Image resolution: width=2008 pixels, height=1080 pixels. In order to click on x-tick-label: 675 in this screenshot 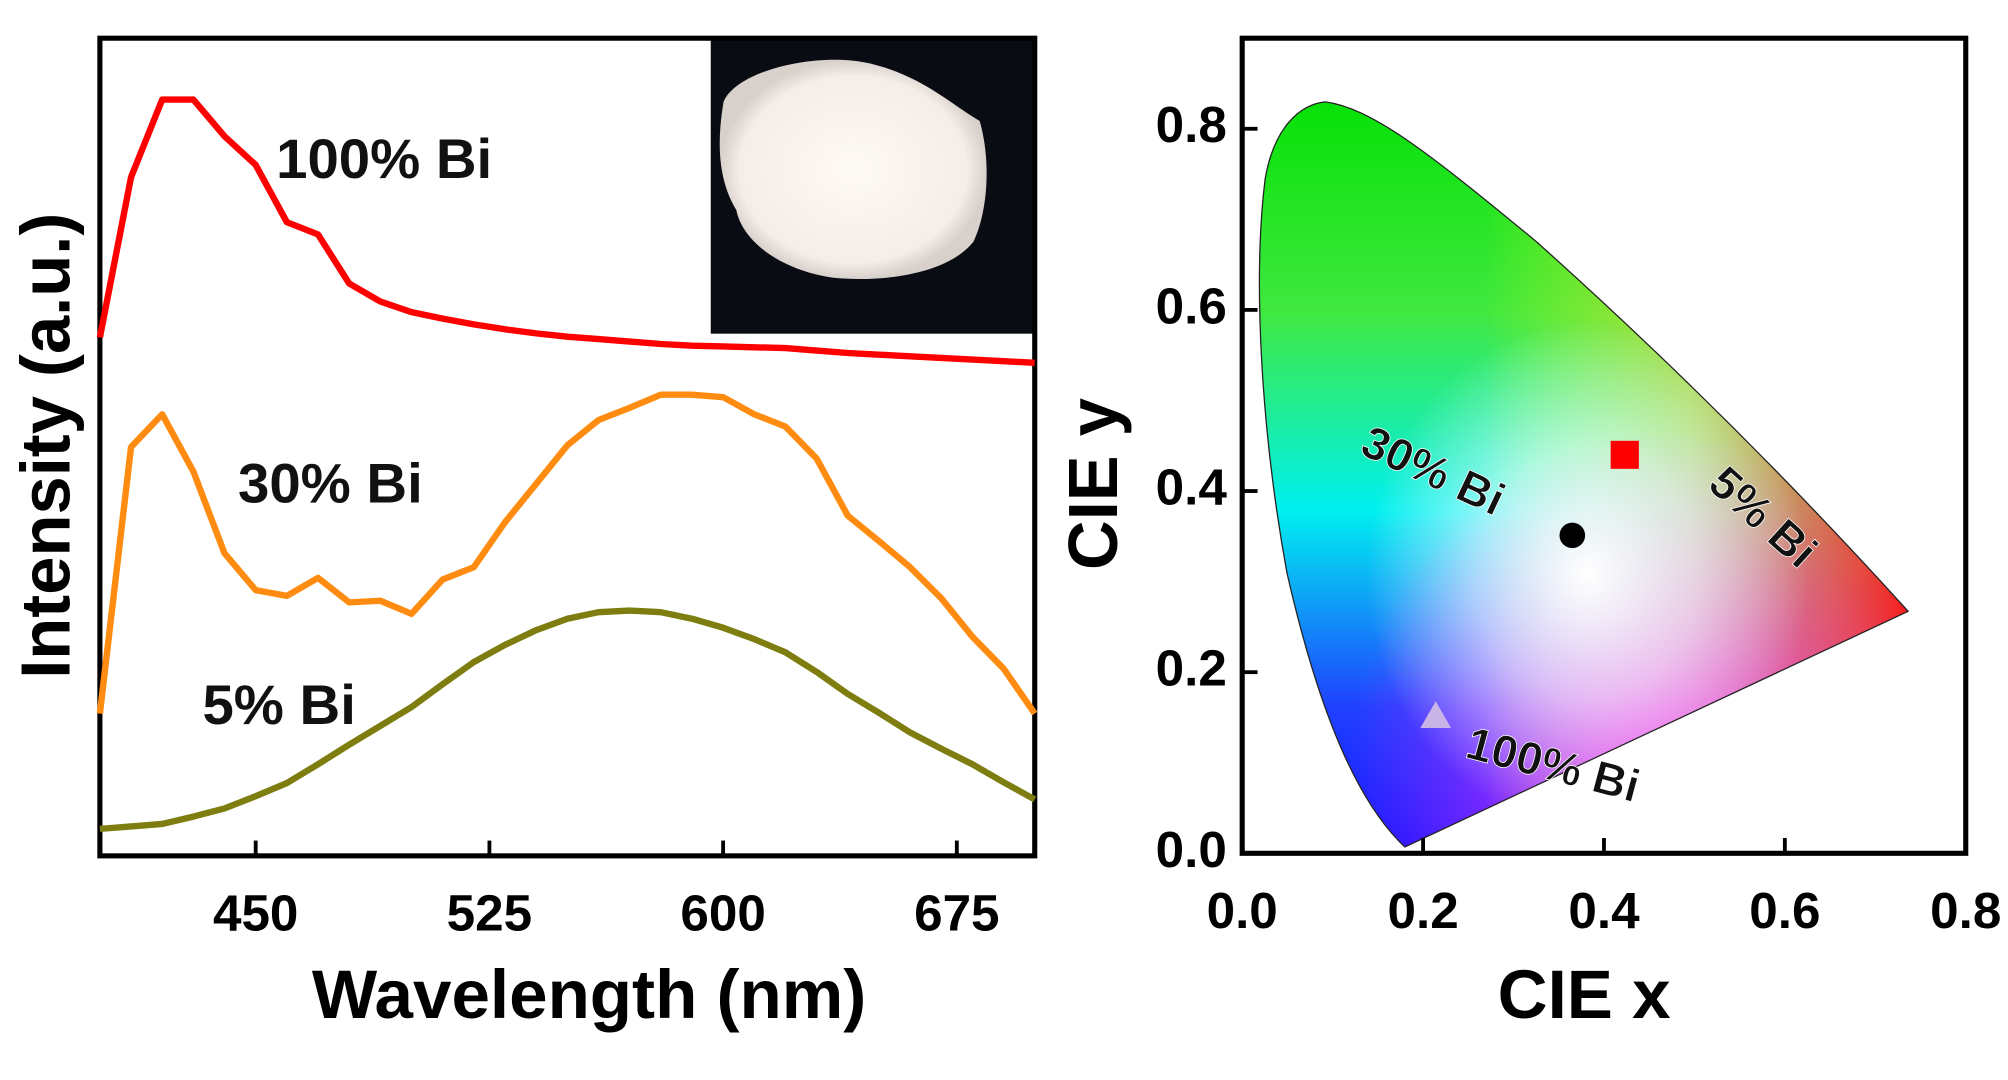, I will do `click(956, 913)`.